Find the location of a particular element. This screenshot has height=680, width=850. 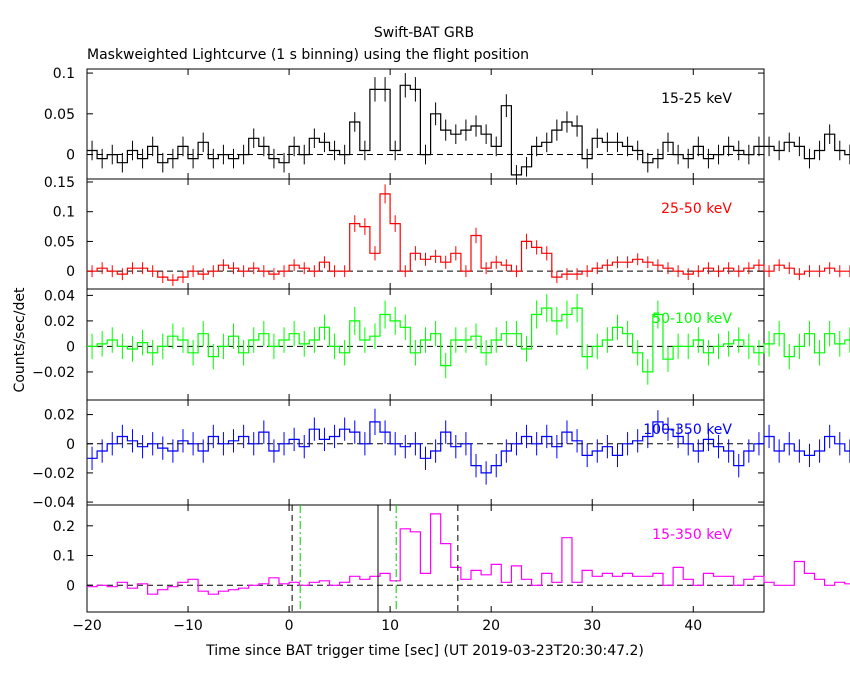

y-tick-label: 0.2 is located at coordinates (64, 527).